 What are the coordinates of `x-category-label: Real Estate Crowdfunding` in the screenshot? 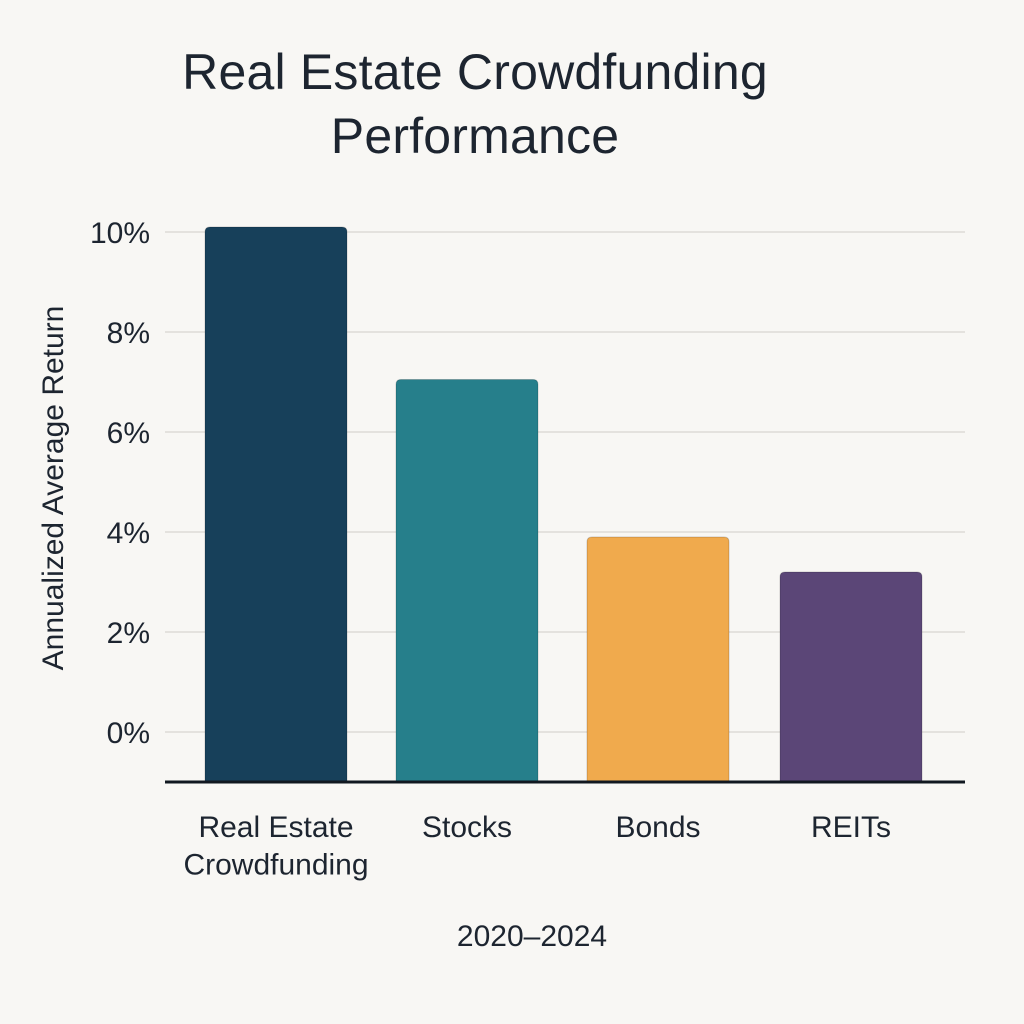 It's located at (275, 846).